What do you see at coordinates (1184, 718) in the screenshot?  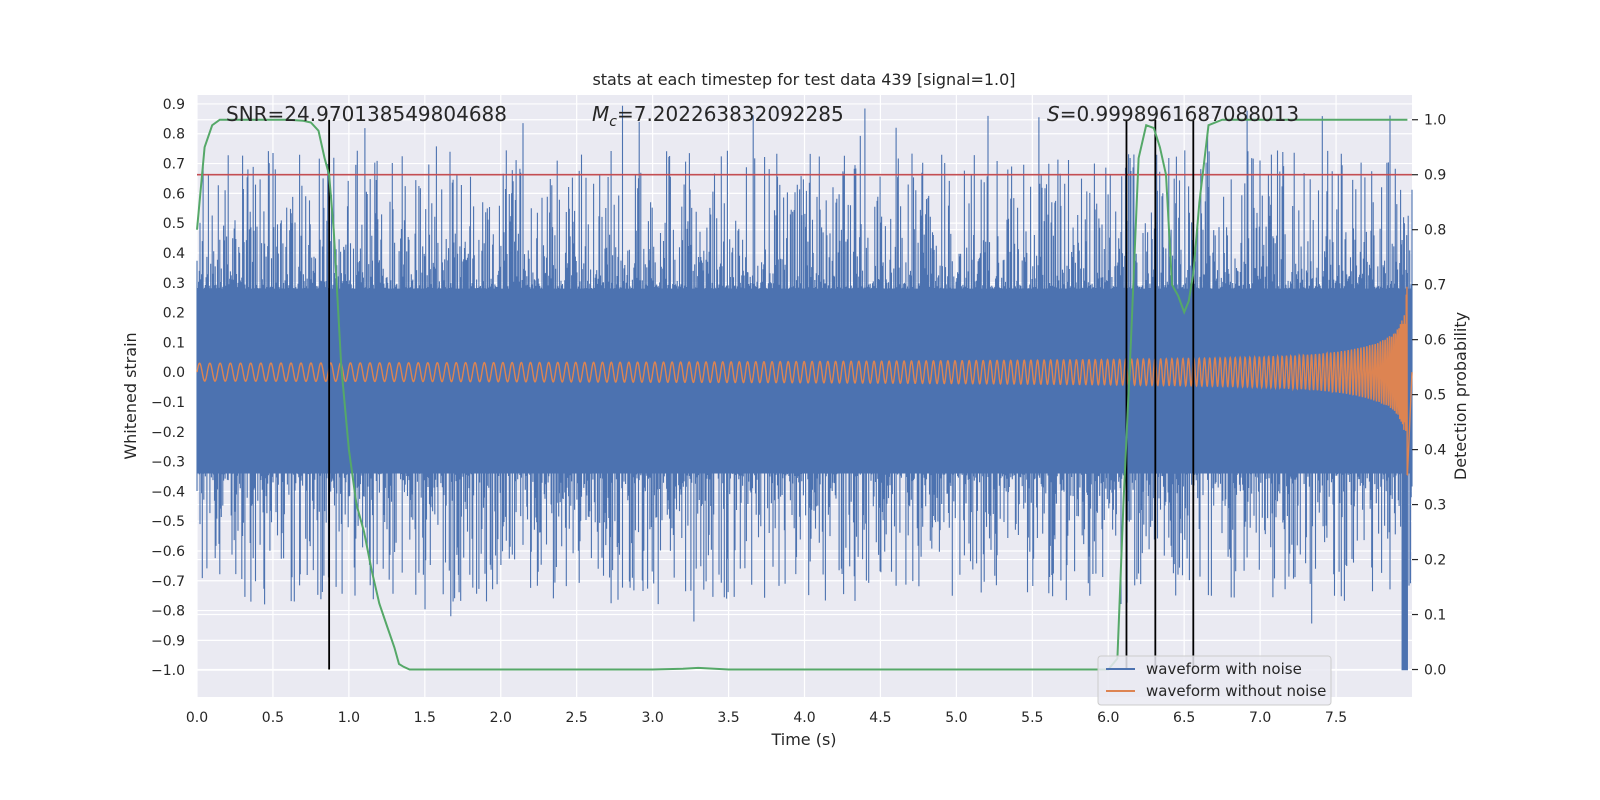 I see `x-tick-label-13: 6.5` at bounding box center [1184, 718].